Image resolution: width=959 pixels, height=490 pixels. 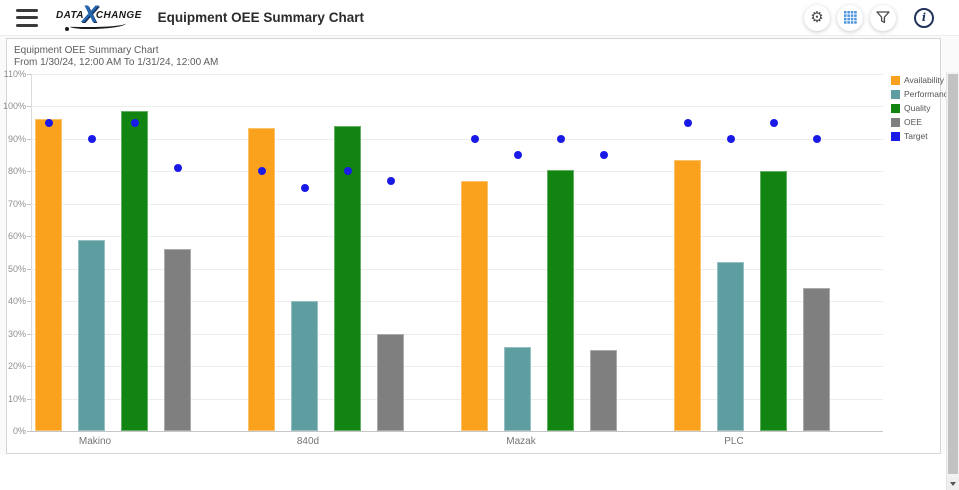 What do you see at coordinates (895, 108) in the screenshot?
I see `legend-swatch-quality` at bounding box center [895, 108].